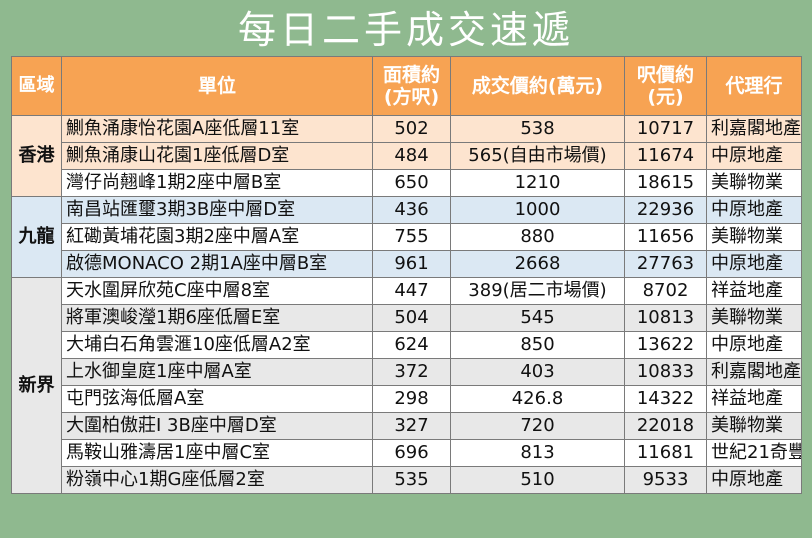  I want to click on cell-unit: 大圍柏傲莊I 3B座中層D室, so click(217, 426).